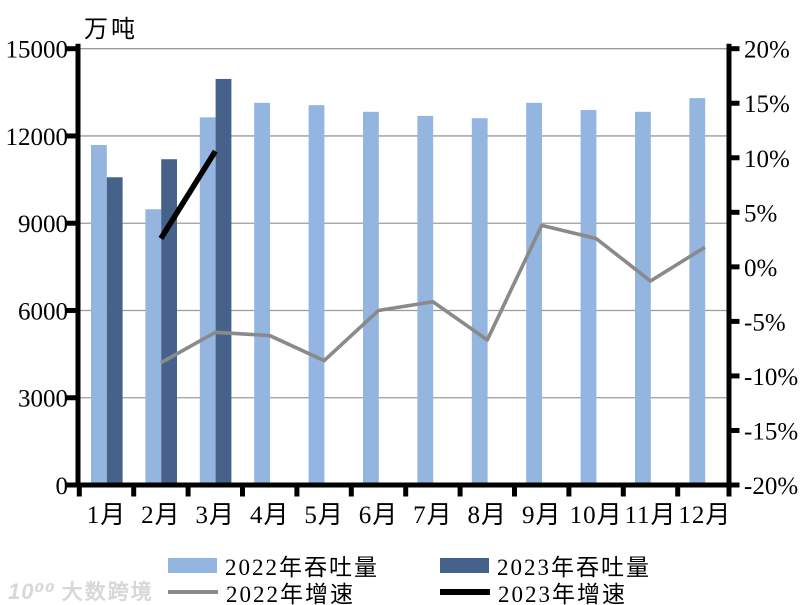 Image resolution: width=806 pixels, height=605 pixels. I want to click on legend-label-2023-throughput: 2023年吞吐量, so click(574, 567).